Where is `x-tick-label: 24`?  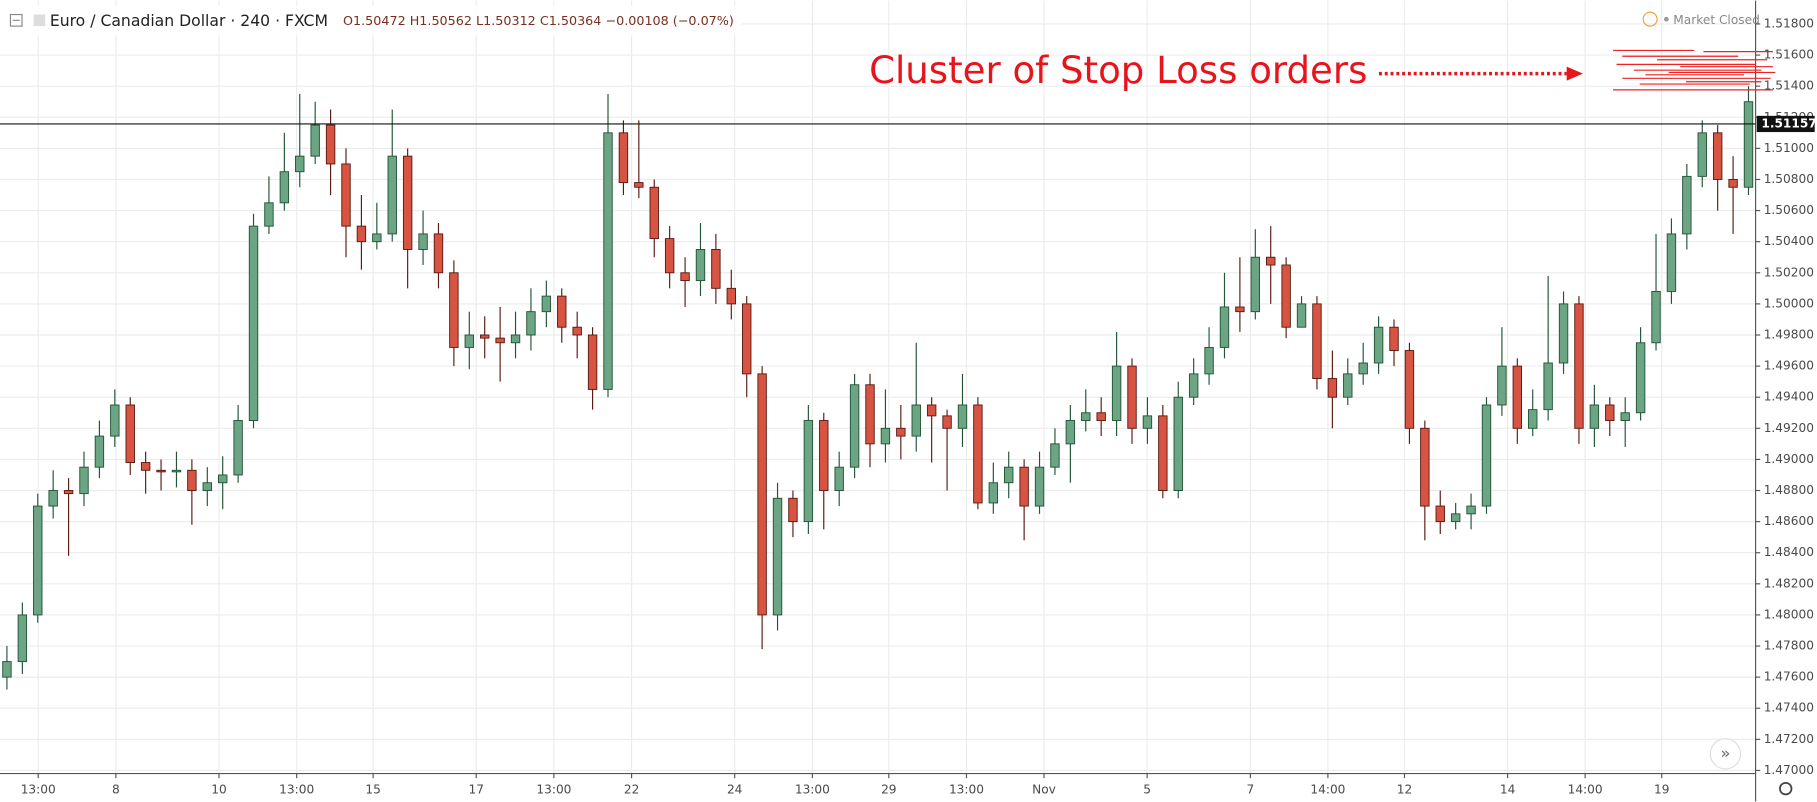
x-tick-label: 24 is located at coordinates (735, 789).